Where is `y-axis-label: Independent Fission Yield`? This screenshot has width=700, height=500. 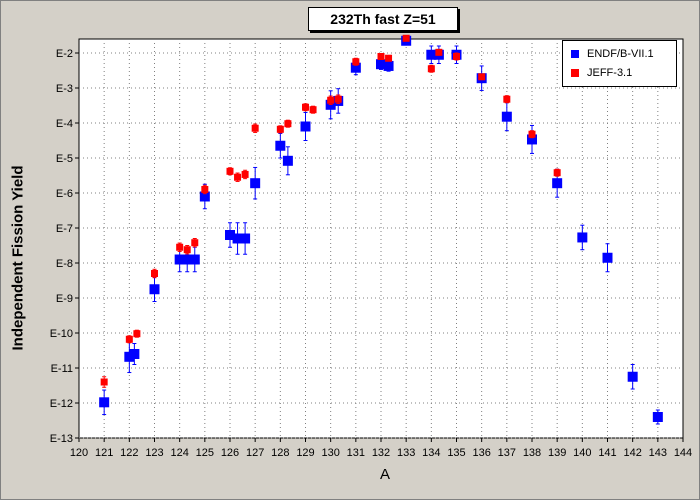
y-axis-label: Independent Fission Yield is located at coordinates (18, 257).